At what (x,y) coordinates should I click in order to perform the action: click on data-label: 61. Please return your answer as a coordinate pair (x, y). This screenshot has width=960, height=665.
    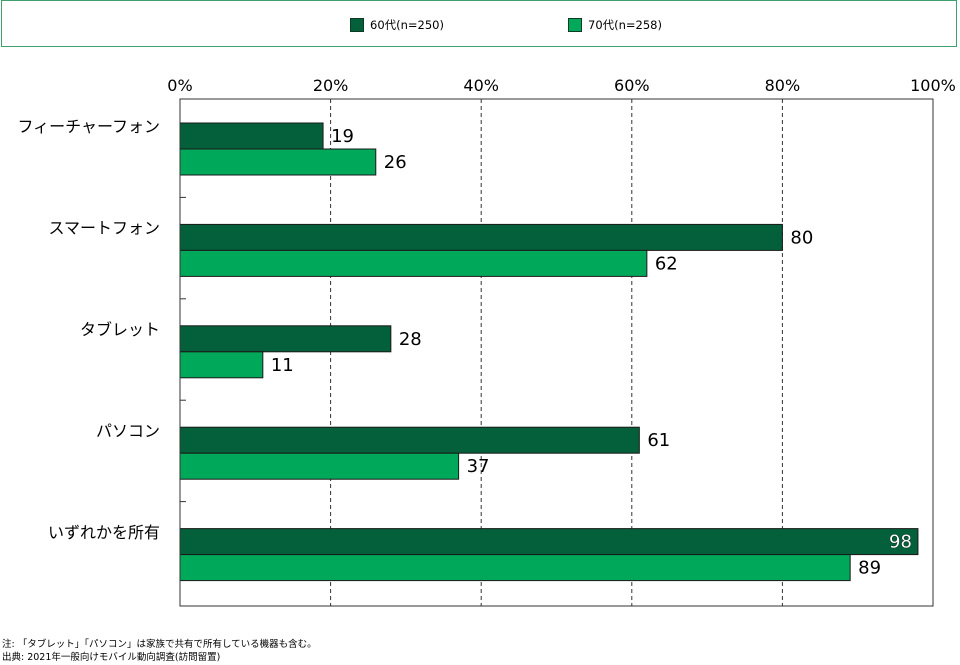
    Looking at the image, I should click on (658, 440).